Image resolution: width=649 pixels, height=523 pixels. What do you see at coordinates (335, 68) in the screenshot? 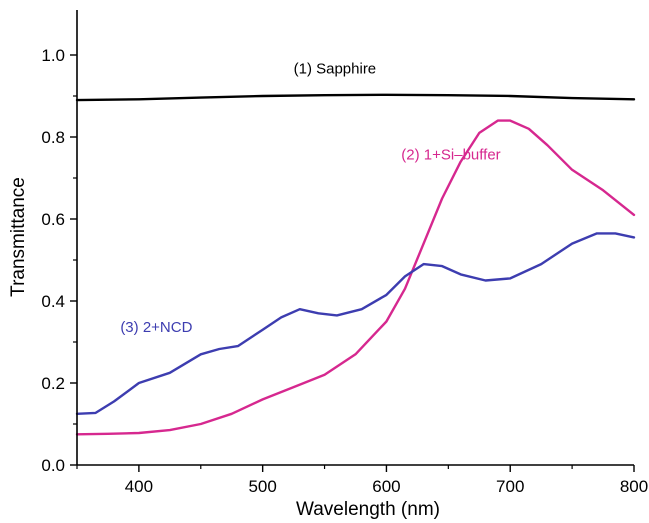
I see `series-label-1: (1) Sapphire` at bounding box center [335, 68].